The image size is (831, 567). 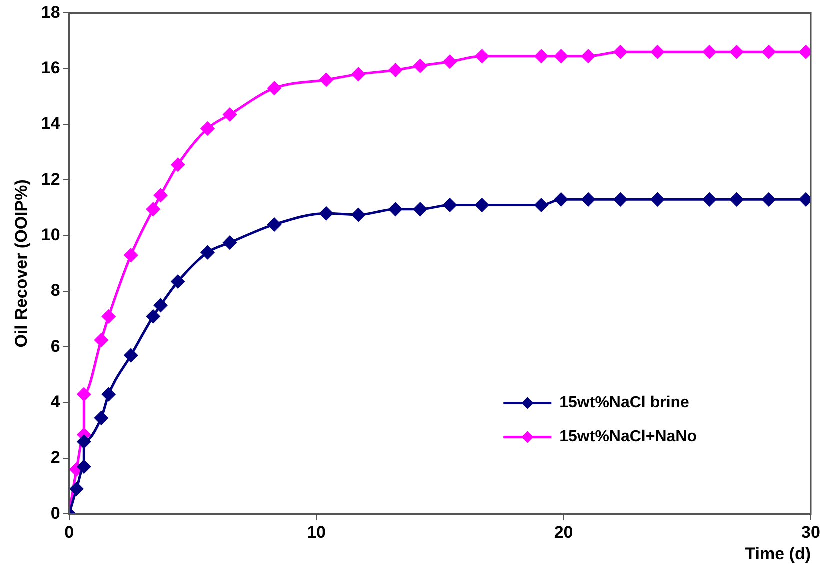 I want to click on y-tick-label: 18, so click(x=50, y=12).